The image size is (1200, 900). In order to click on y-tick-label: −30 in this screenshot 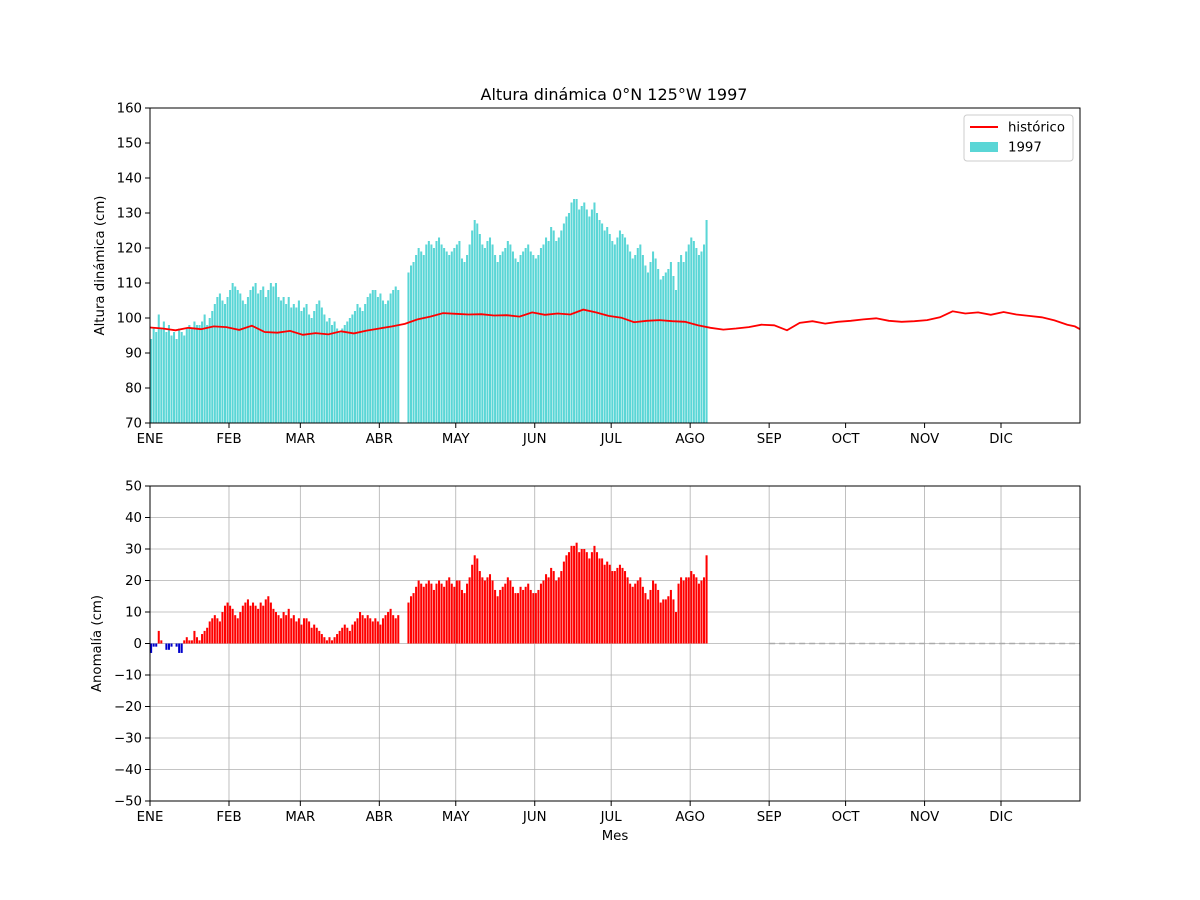, I will do `click(128, 739)`.